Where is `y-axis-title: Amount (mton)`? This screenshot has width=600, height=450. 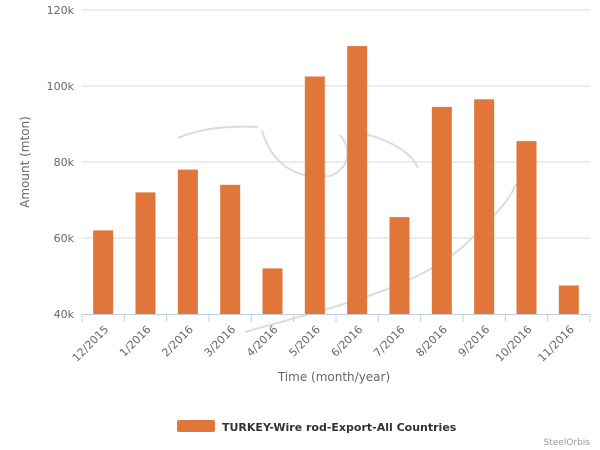 y-axis-title: Amount (mton) is located at coordinates (25, 162).